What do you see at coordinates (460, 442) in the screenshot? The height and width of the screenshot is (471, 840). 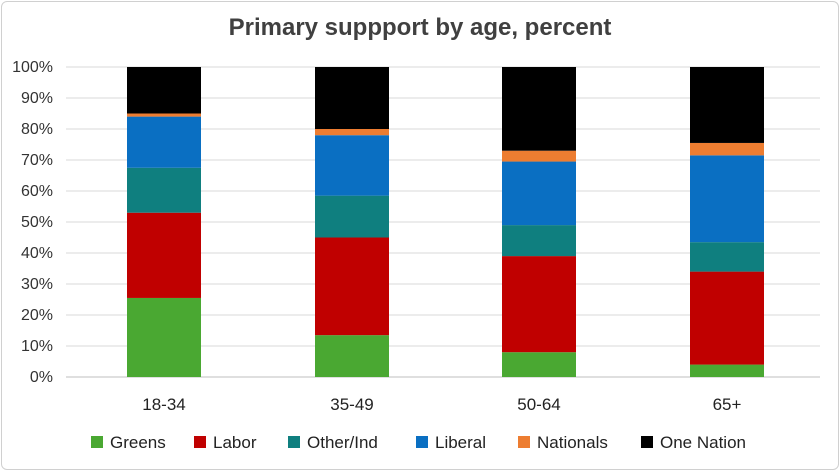 I see `legend-label: Liberal` at bounding box center [460, 442].